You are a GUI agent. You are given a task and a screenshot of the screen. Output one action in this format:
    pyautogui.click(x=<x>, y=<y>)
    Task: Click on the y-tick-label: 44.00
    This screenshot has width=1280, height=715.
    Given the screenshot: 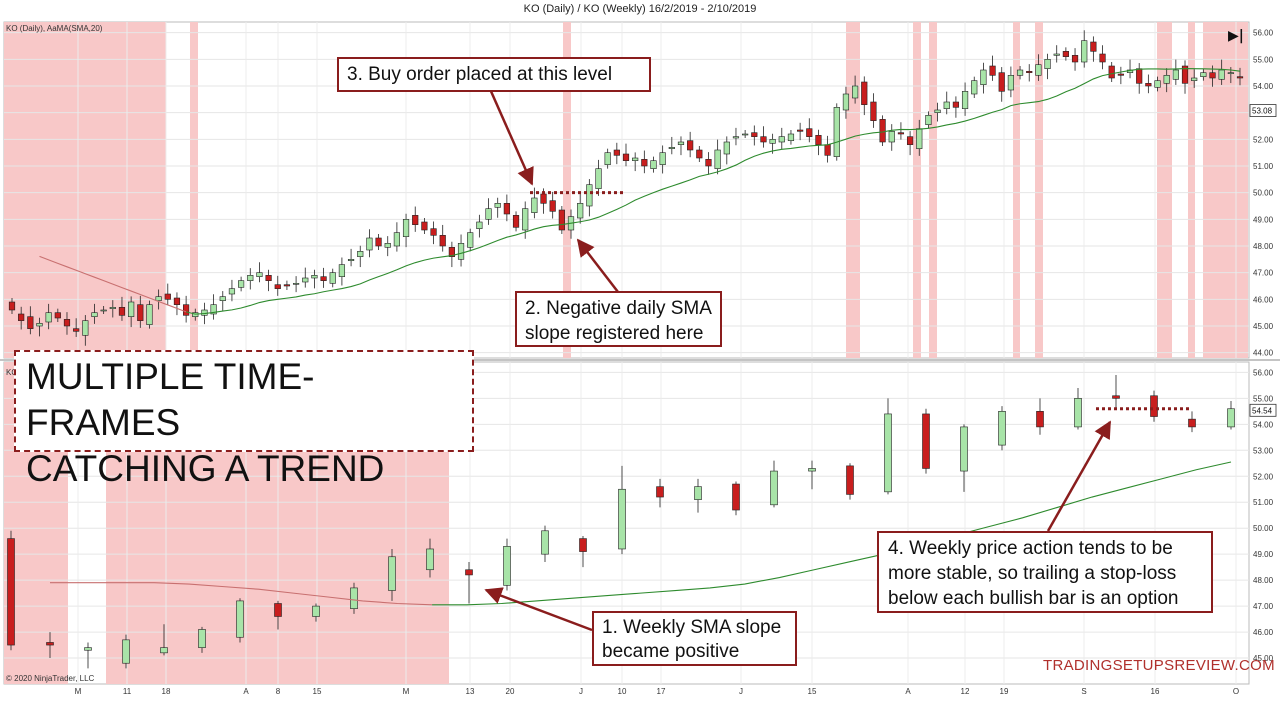 What is the action you would take?
    pyautogui.click(x=1263, y=353)
    